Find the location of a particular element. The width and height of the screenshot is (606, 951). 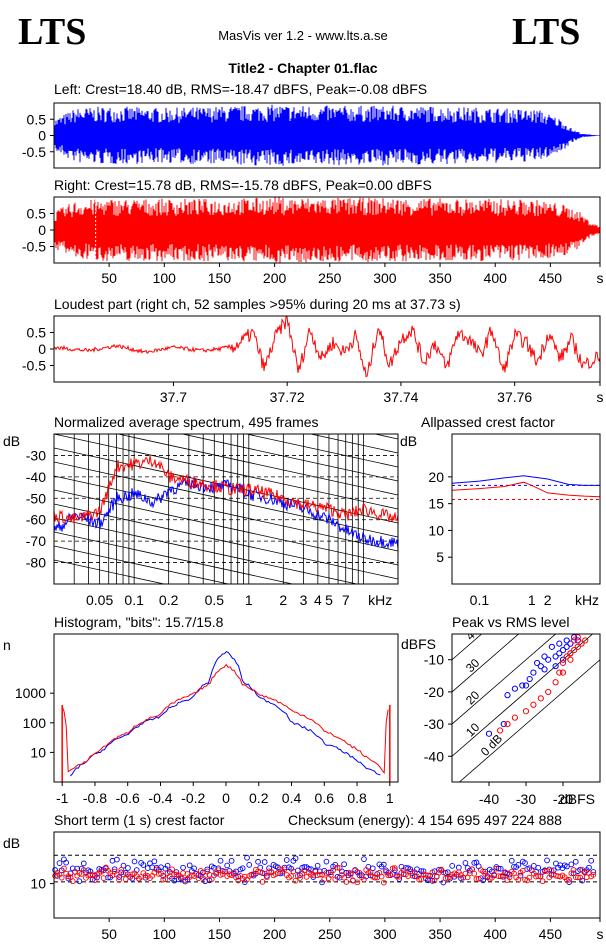

peak-rms-diagonal-label: 30 is located at coordinates (473, 666).